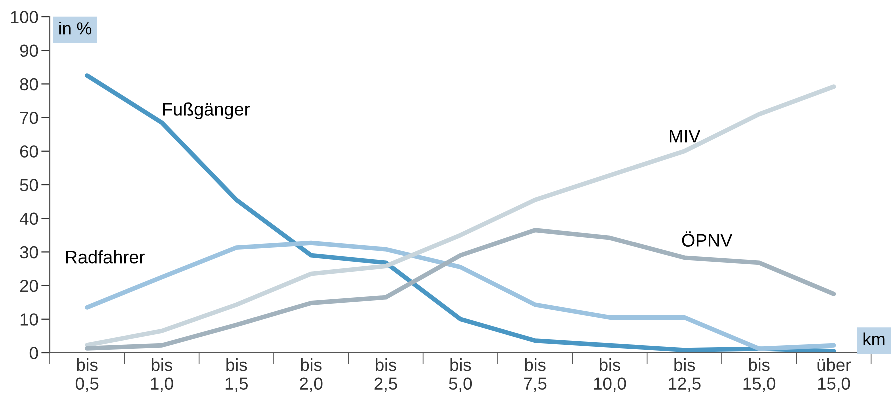 This screenshot has height=402, width=892. Describe the element at coordinates (162, 375) in the screenshot. I see `x-tick-label: bis 1,0` at that location.